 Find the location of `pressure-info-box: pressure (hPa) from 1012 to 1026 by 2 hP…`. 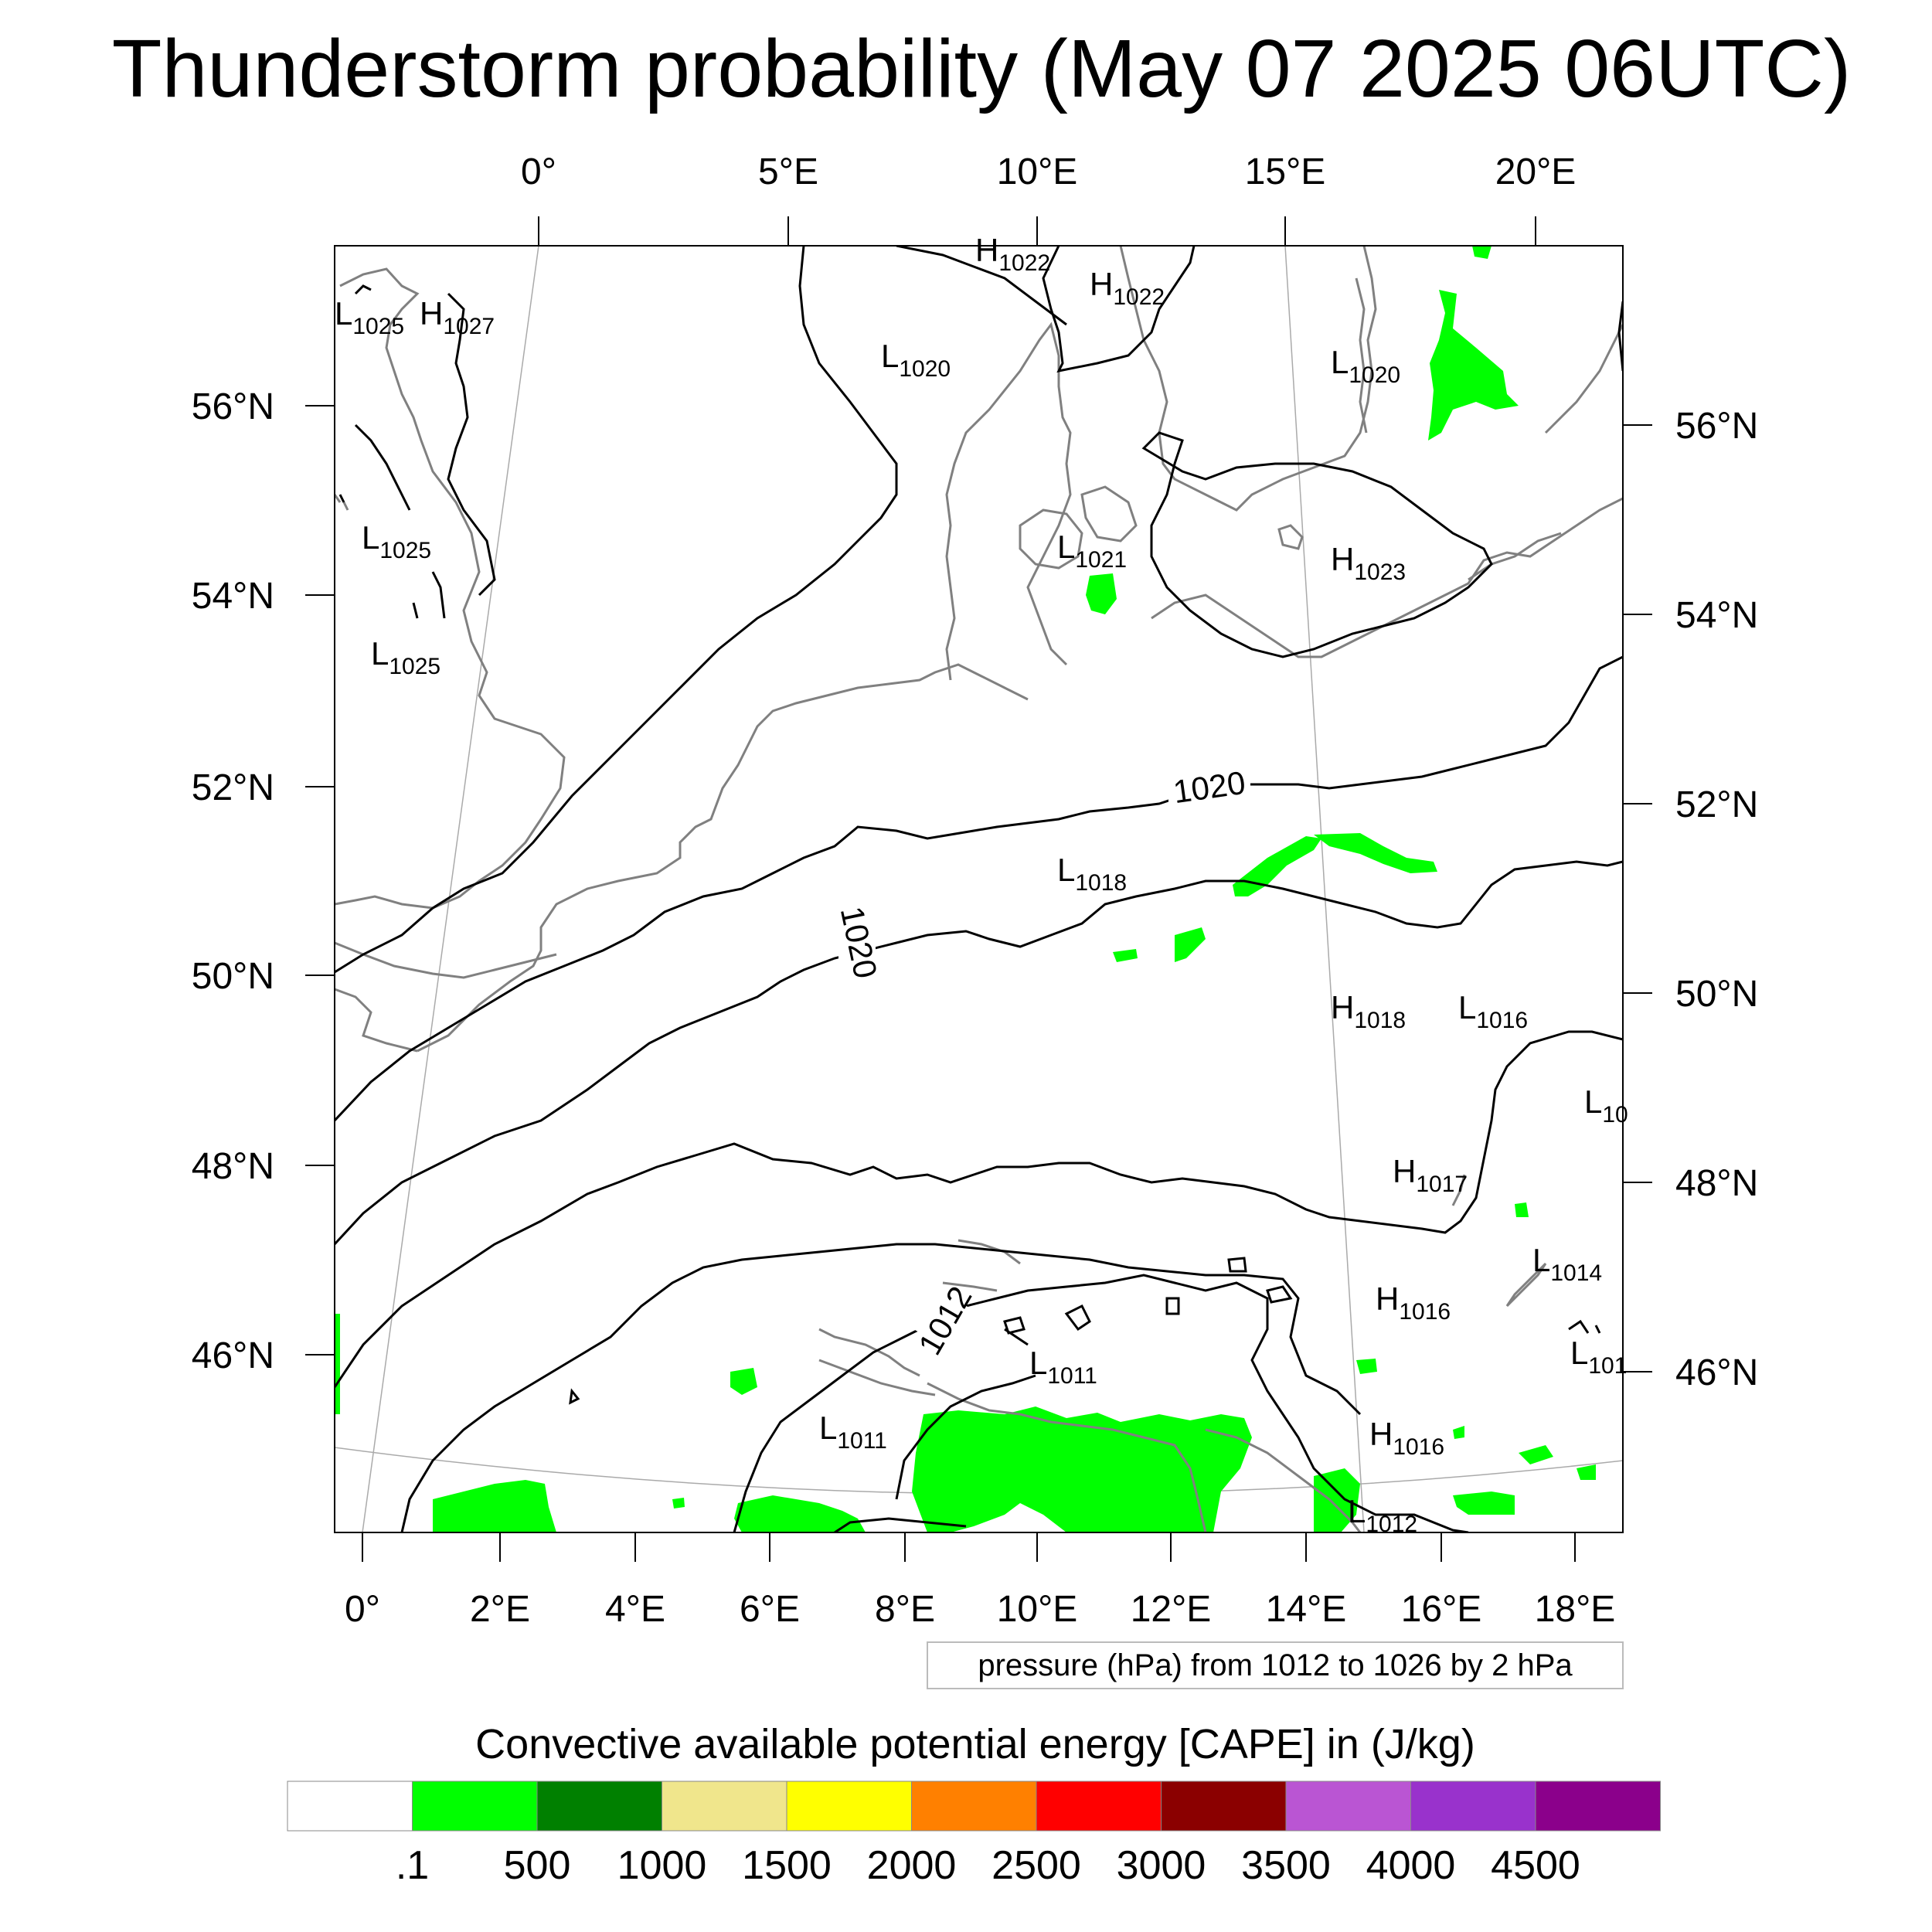

pressure-info-box: pressure (hPa) from 1012 to 1026 by 2 hP… is located at coordinates (1276, 1665).